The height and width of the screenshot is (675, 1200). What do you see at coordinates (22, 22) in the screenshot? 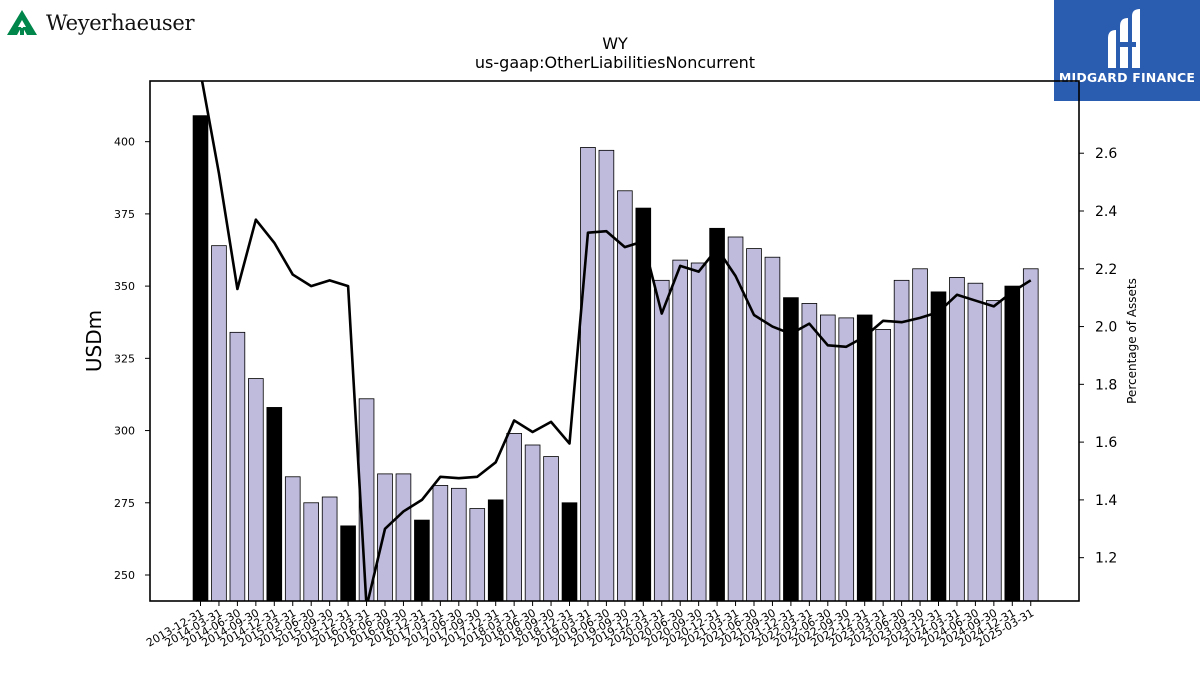
I see `tree-logo-icon` at bounding box center [22, 22].